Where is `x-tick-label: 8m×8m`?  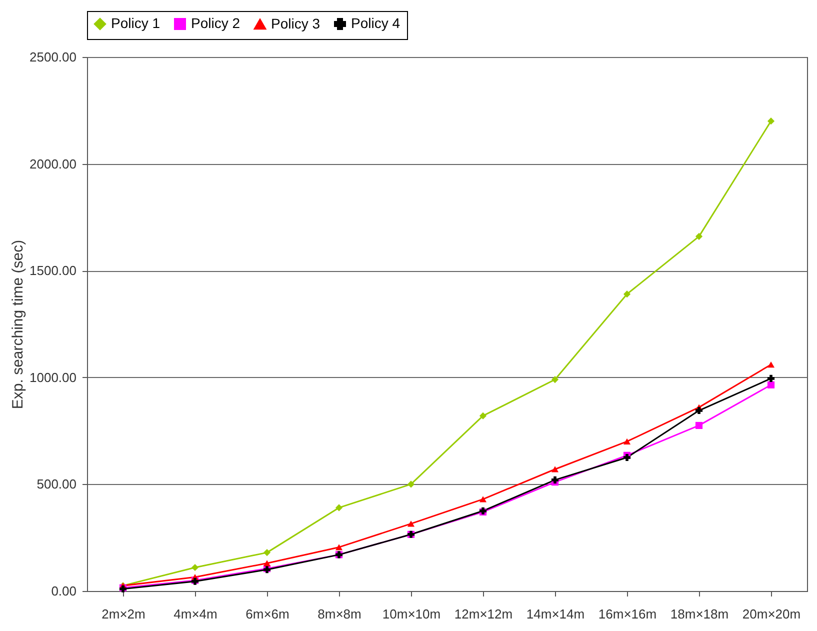 x-tick-label: 8m×8m is located at coordinates (340, 614).